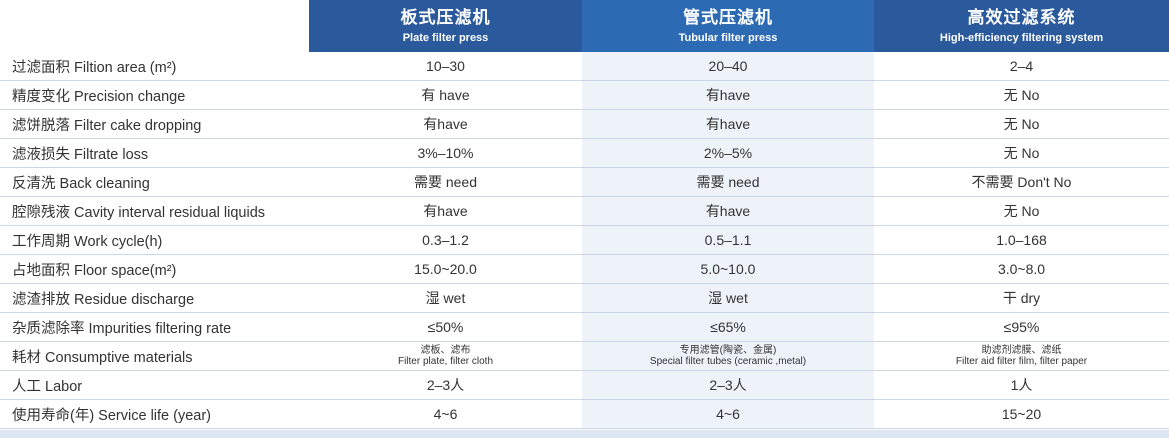  I want to click on cell-cn: 助滤剂滤膜、滤纸, so click(1021, 350).